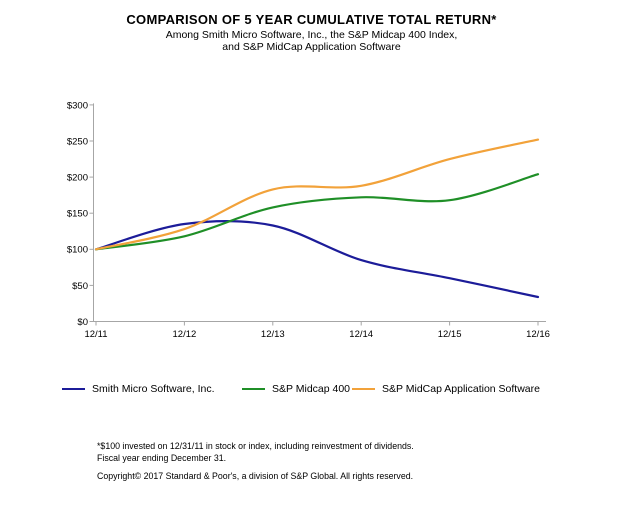  I want to click on x-axis-tick-label: 12/14, so click(361, 334).